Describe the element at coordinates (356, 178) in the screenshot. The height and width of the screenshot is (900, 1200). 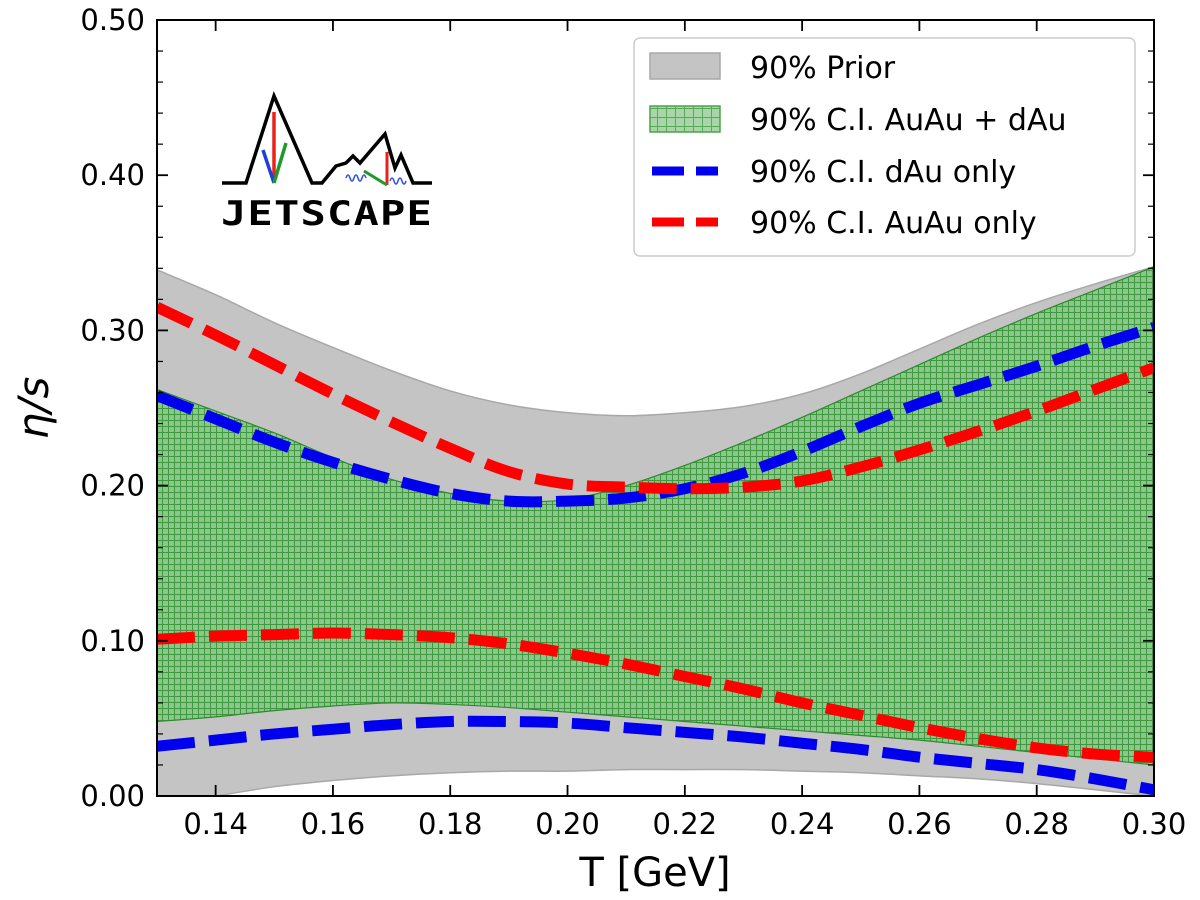
I see `logo-coil-left` at that location.